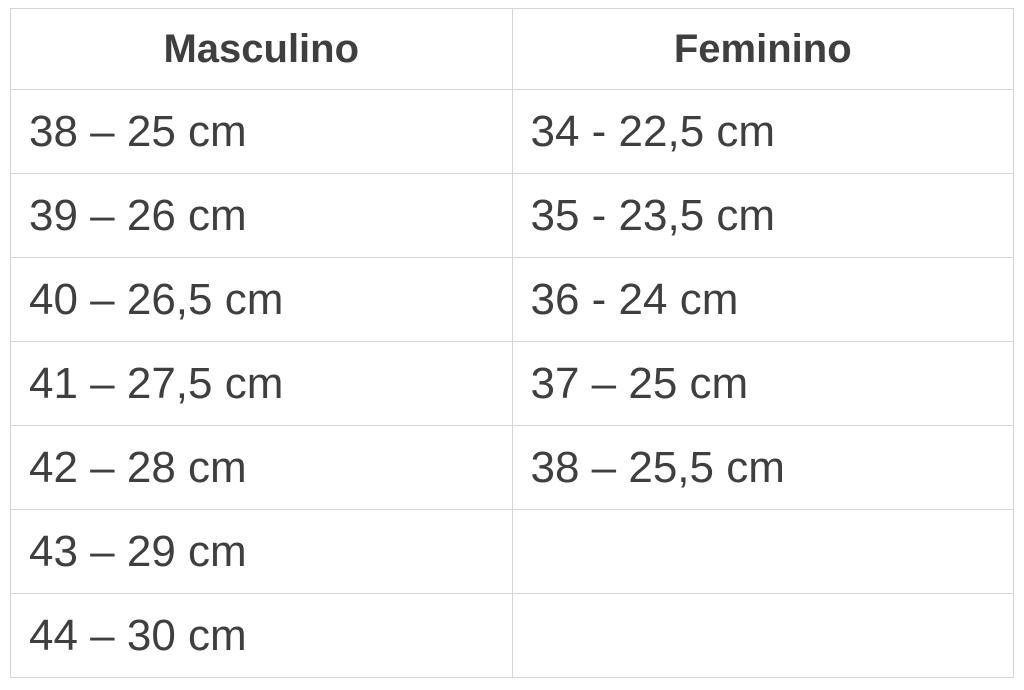 Image resolution: width=1024 pixels, height=690 pixels. What do you see at coordinates (261, 635) in the screenshot?
I see `size-cell-masculino: 44 – 30 cm` at bounding box center [261, 635].